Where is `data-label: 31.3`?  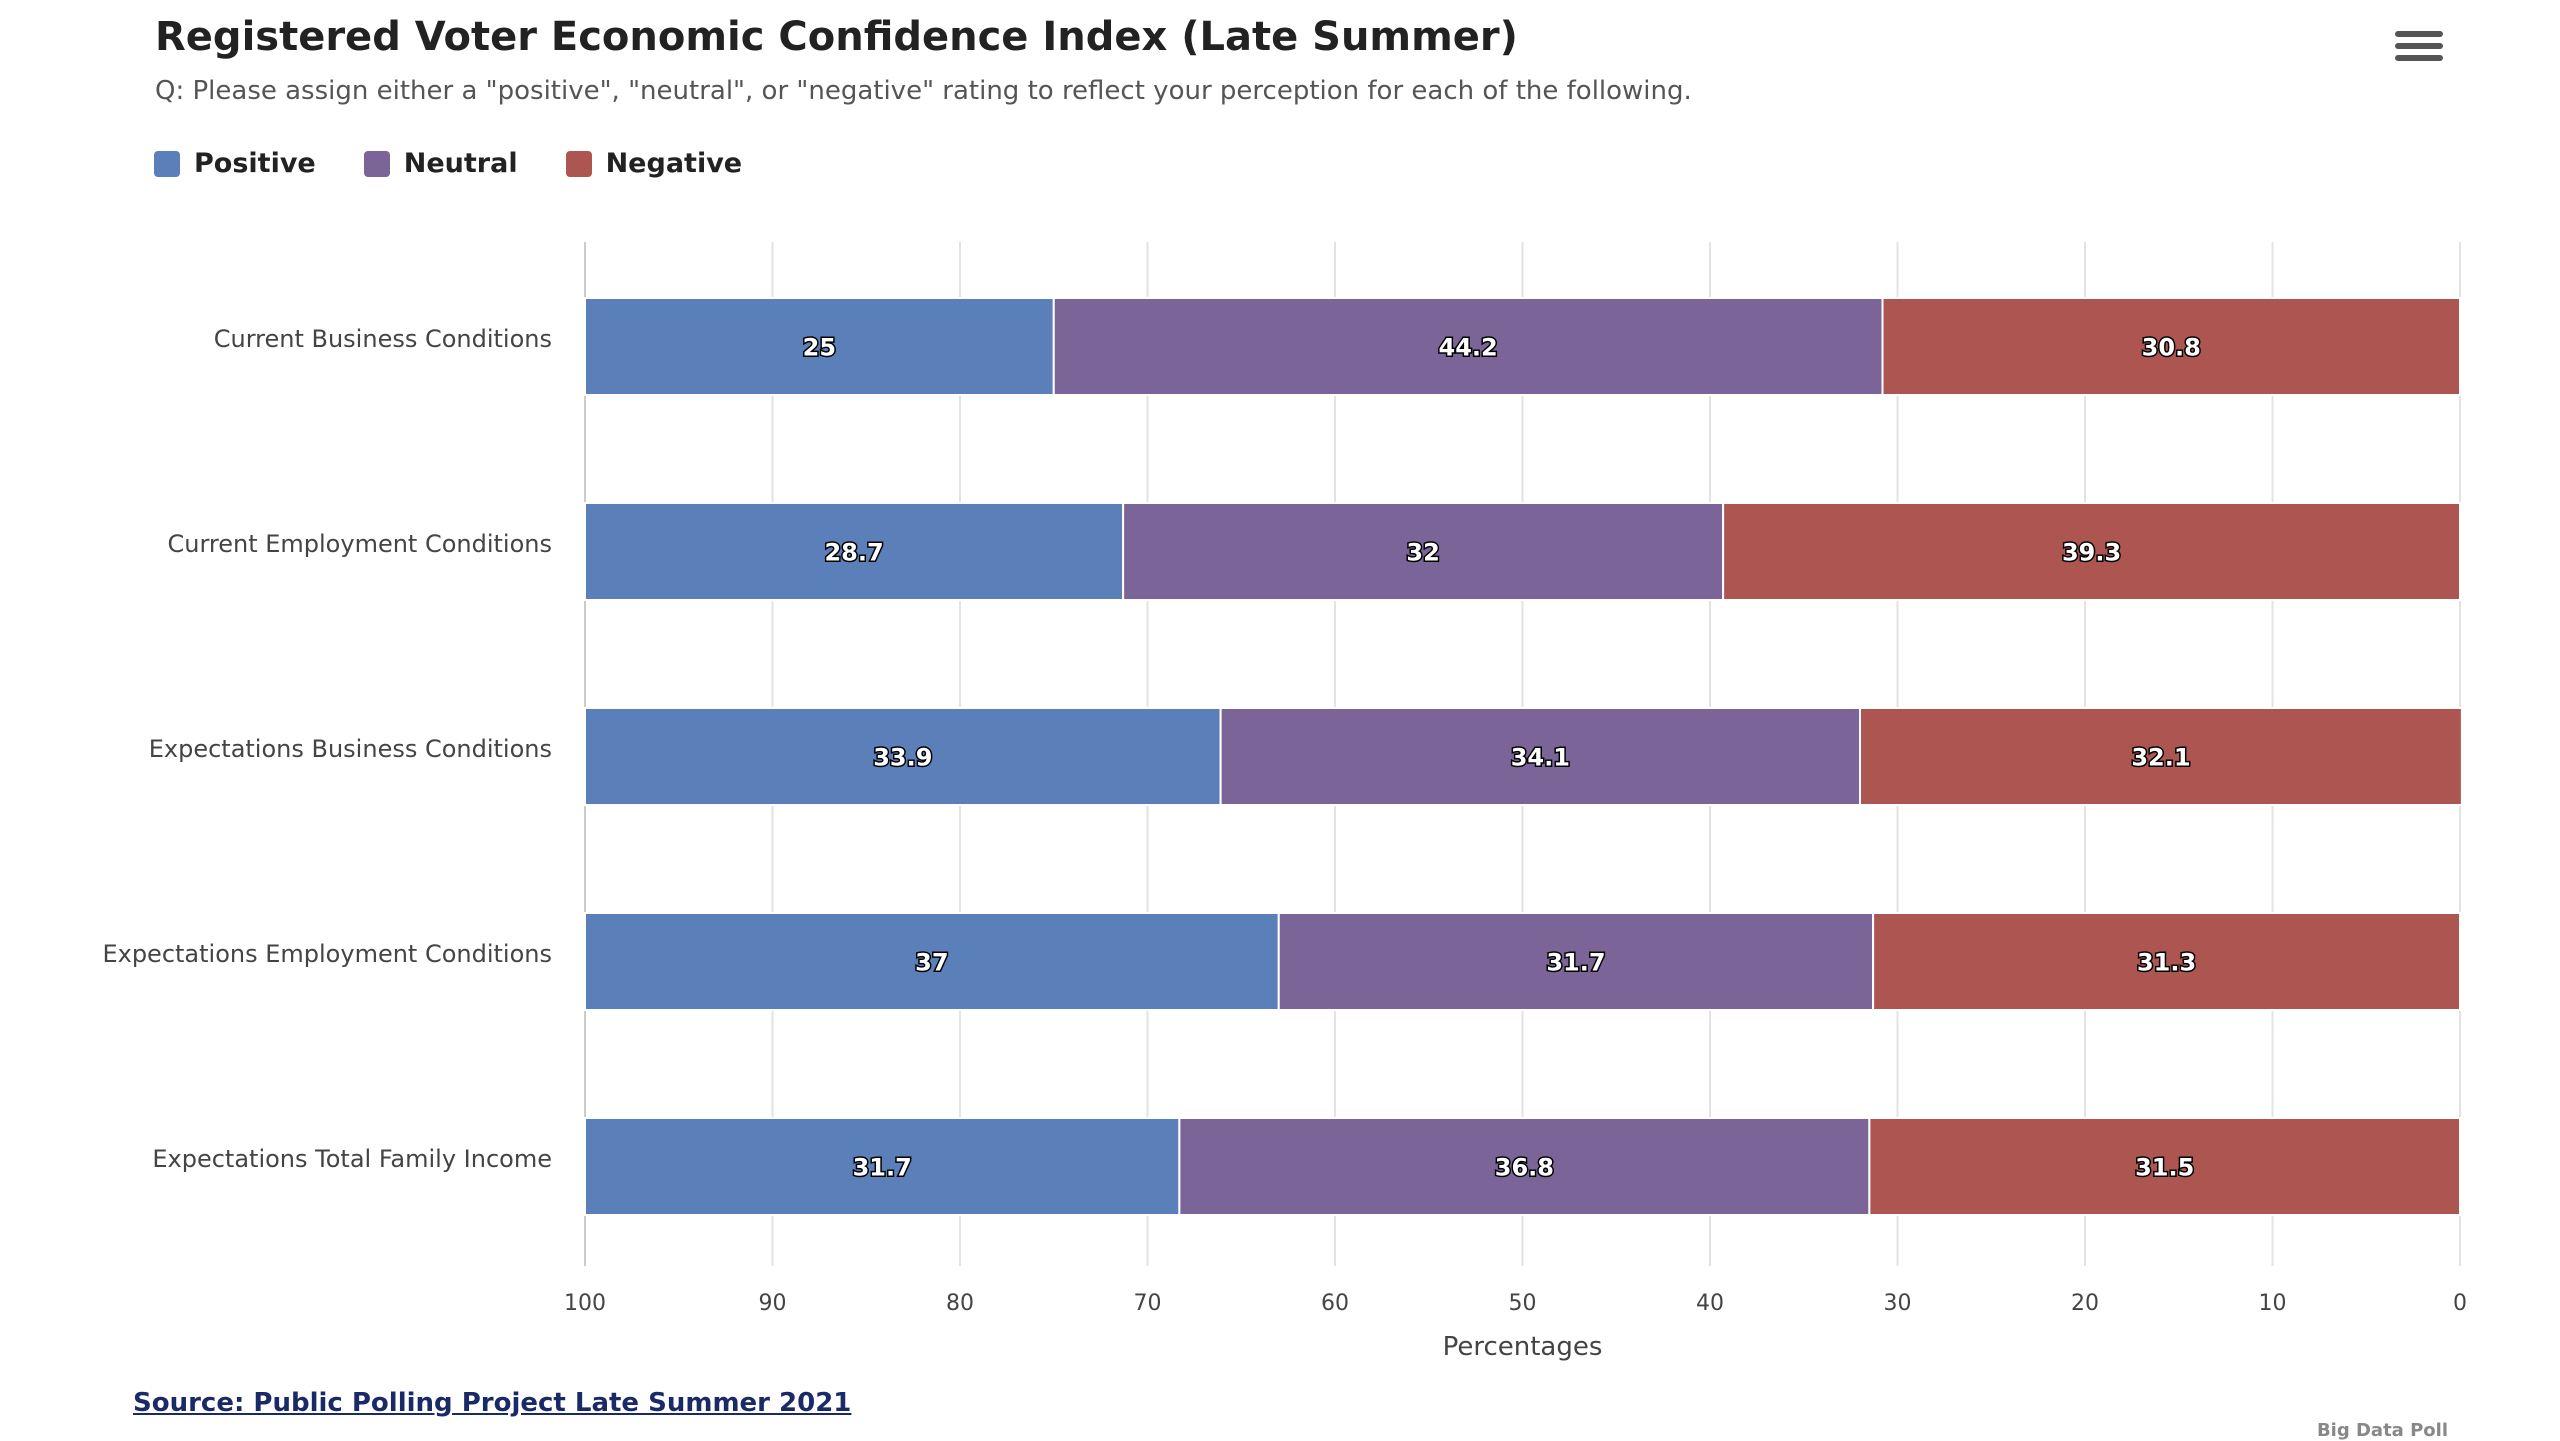 data-label: 31.3 is located at coordinates (2166, 963).